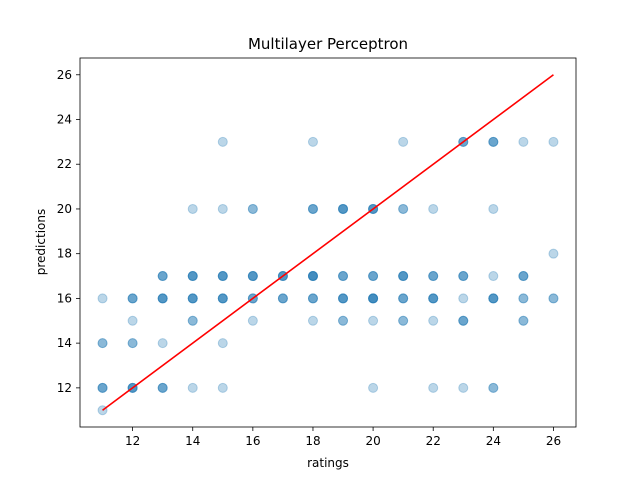  I want to click on x-tick-label: 20, so click(372, 441).